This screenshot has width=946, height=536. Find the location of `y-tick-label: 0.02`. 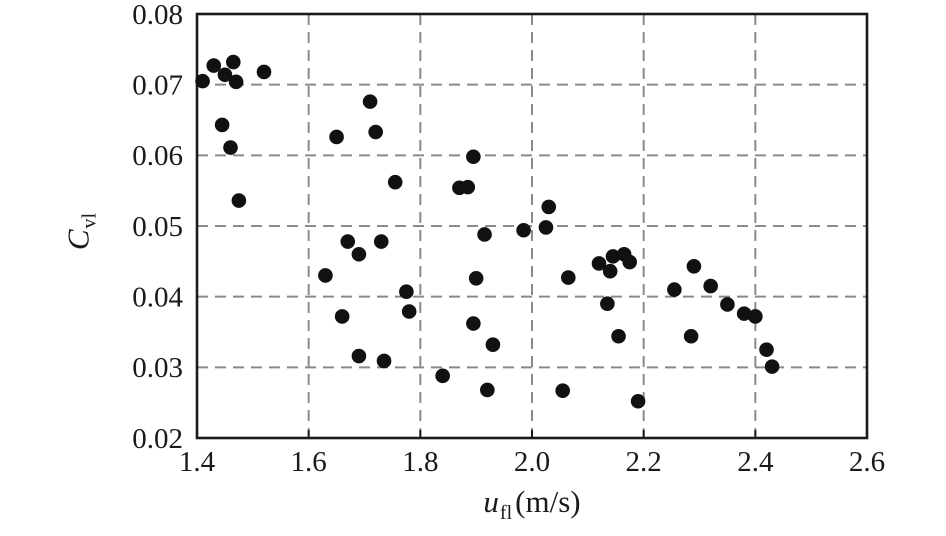

y-tick-label: 0.02 is located at coordinates (157, 439).